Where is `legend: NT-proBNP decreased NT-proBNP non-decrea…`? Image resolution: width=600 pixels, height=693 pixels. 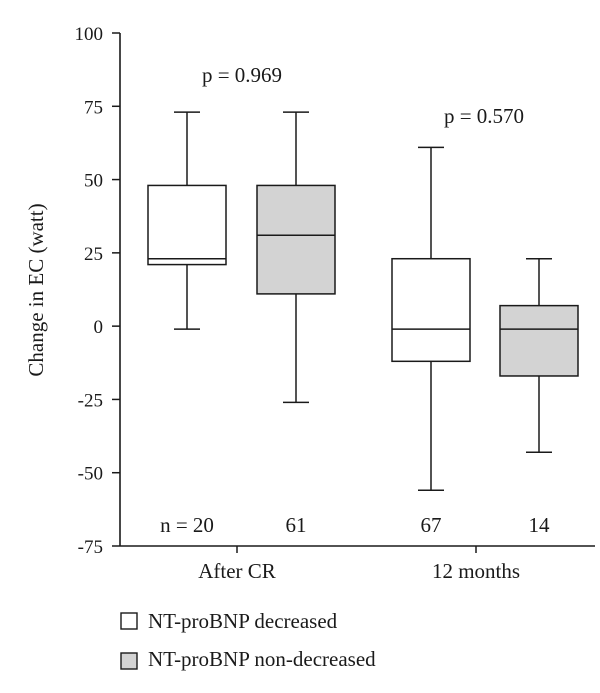 legend: NT-proBNP decreased NT-proBNP non-decrea… is located at coordinates (248, 640).